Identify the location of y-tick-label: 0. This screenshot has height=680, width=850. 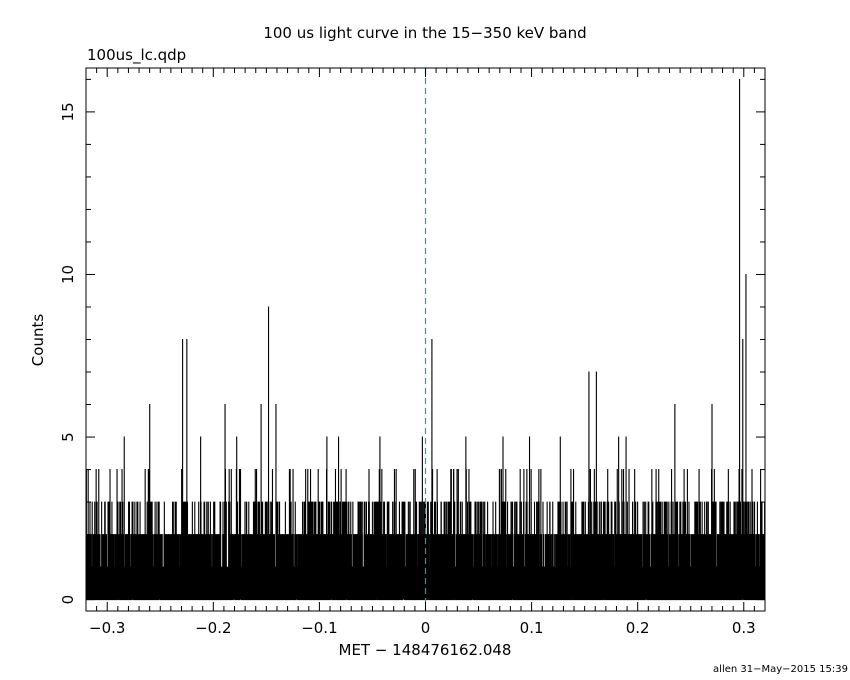
(68, 600).